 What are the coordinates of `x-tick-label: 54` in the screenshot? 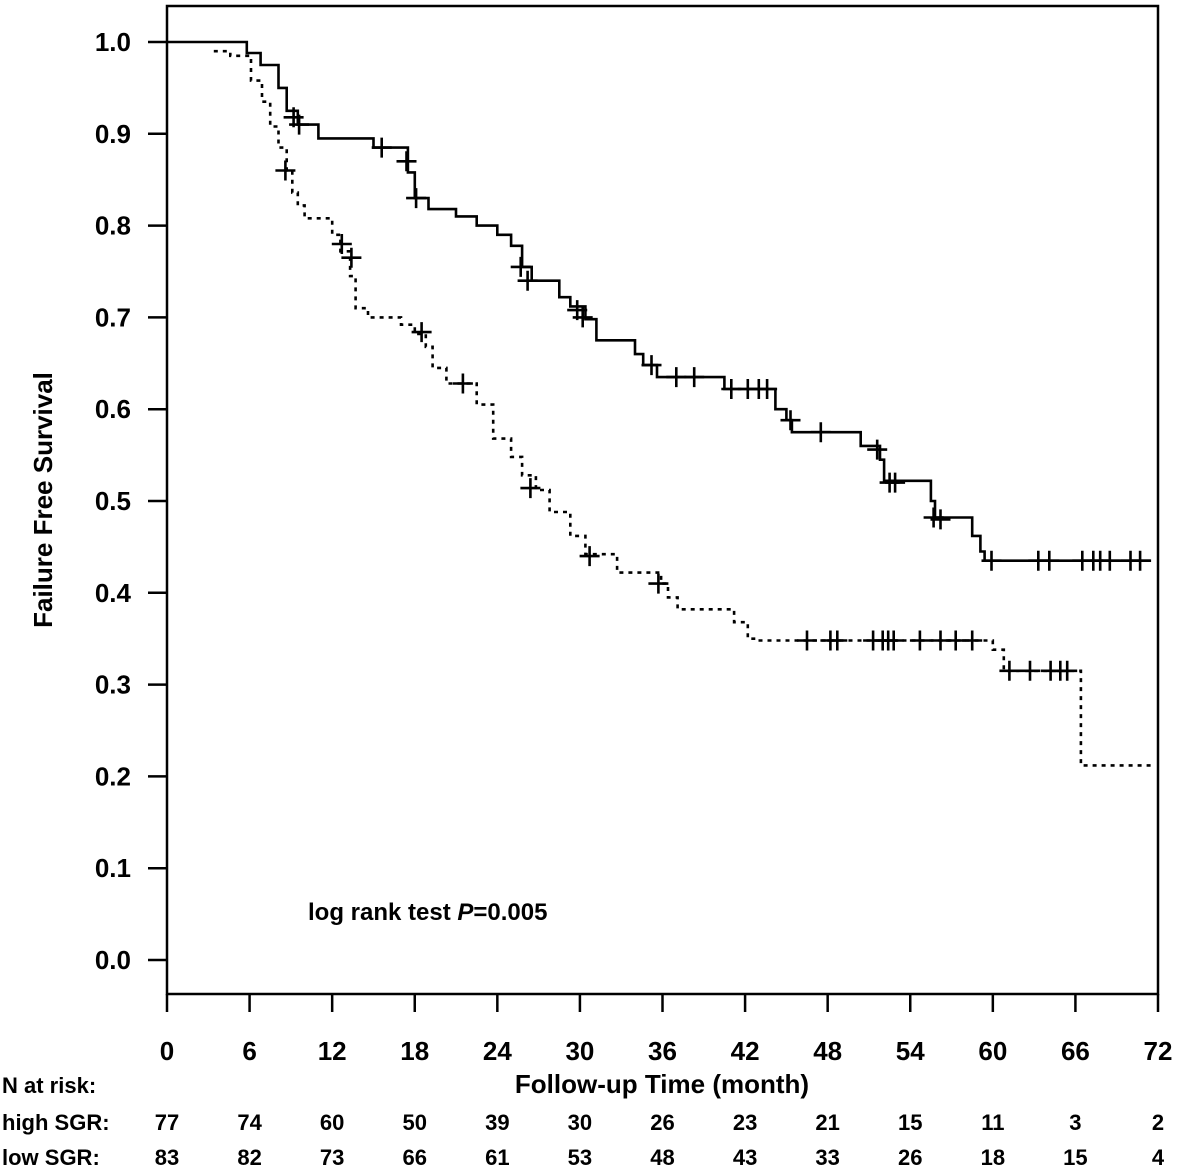 It's located at (910, 1051).